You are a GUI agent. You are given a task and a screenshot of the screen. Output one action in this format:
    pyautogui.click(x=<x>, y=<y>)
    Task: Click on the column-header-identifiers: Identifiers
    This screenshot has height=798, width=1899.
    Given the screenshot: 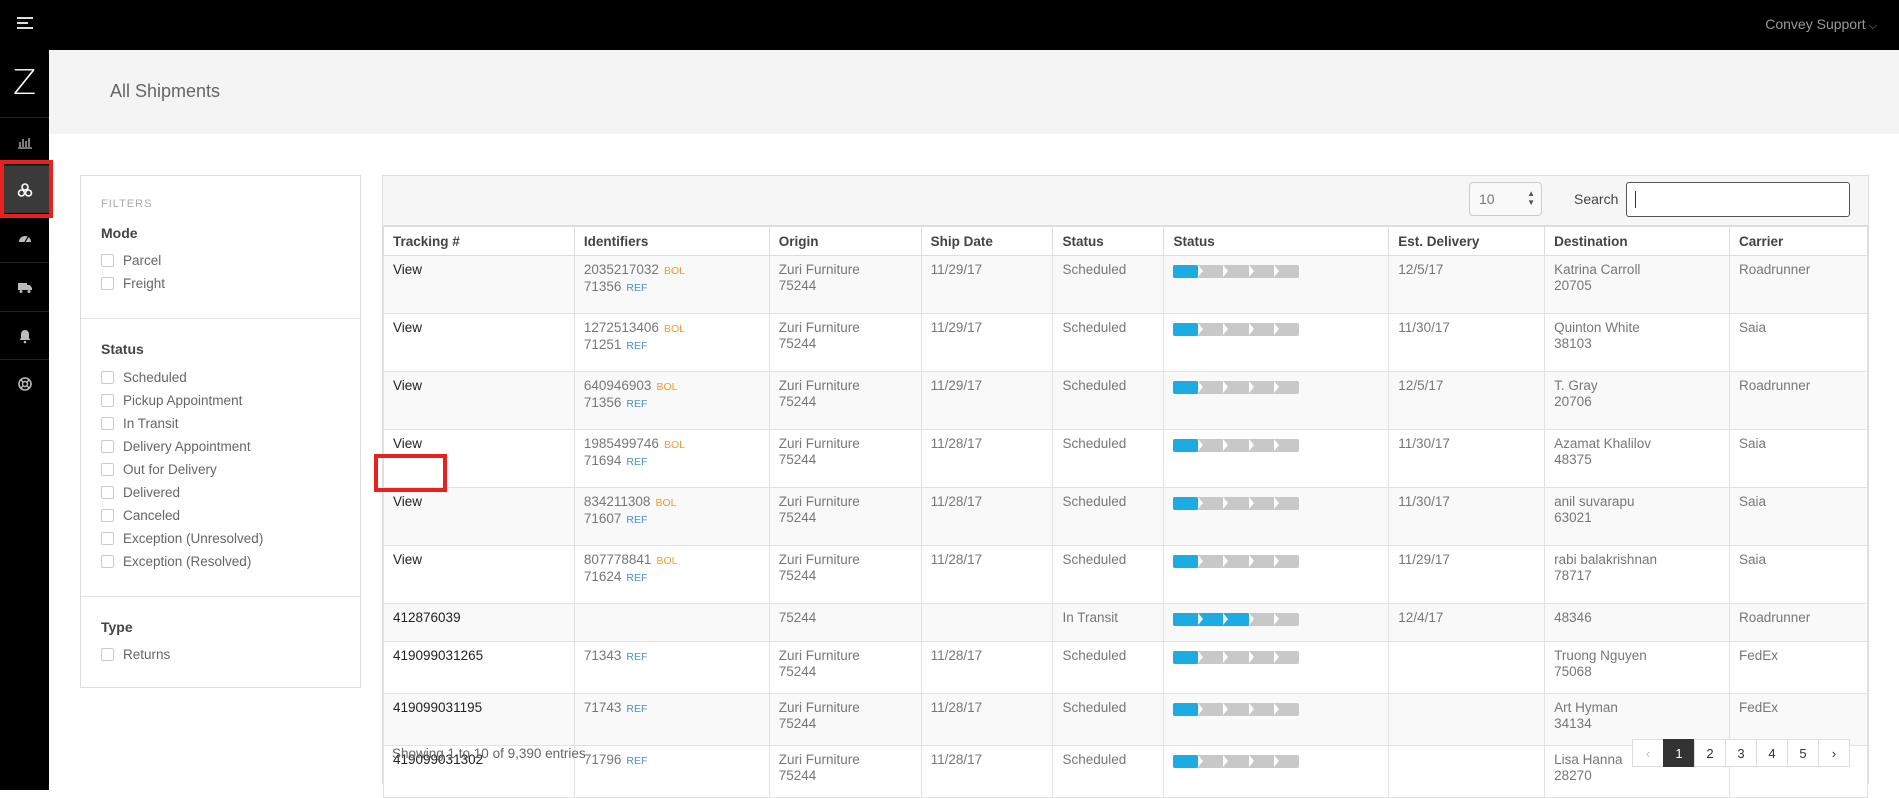 What is the action you would take?
    pyautogui.click(x=671, y=240)
    